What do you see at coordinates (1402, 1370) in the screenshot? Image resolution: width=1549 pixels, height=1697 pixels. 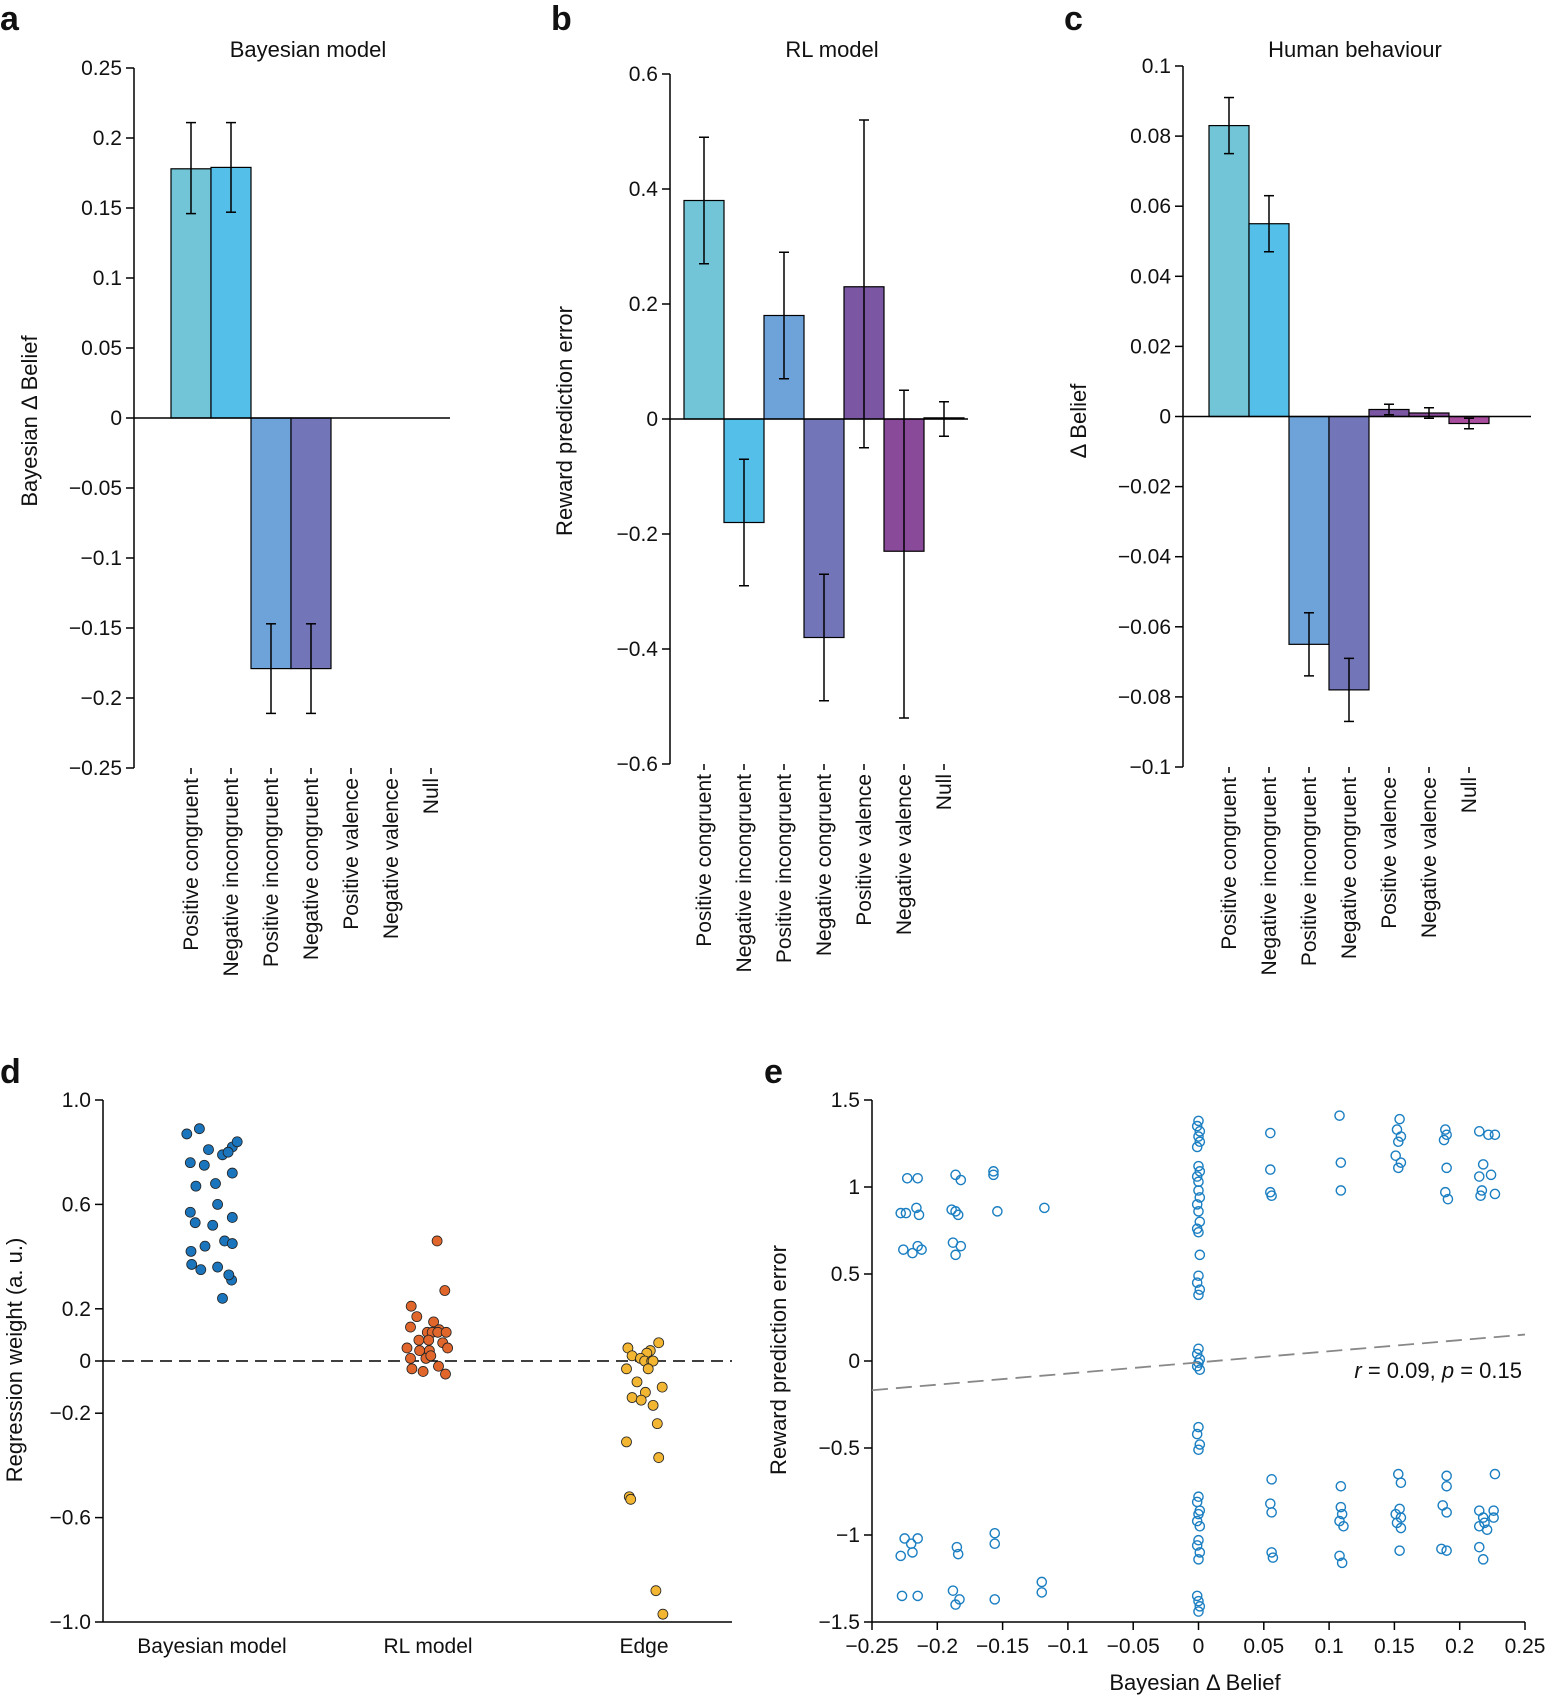 I see `annotation-r-value: = 0.09,` at bounding box center [1402, 1370].